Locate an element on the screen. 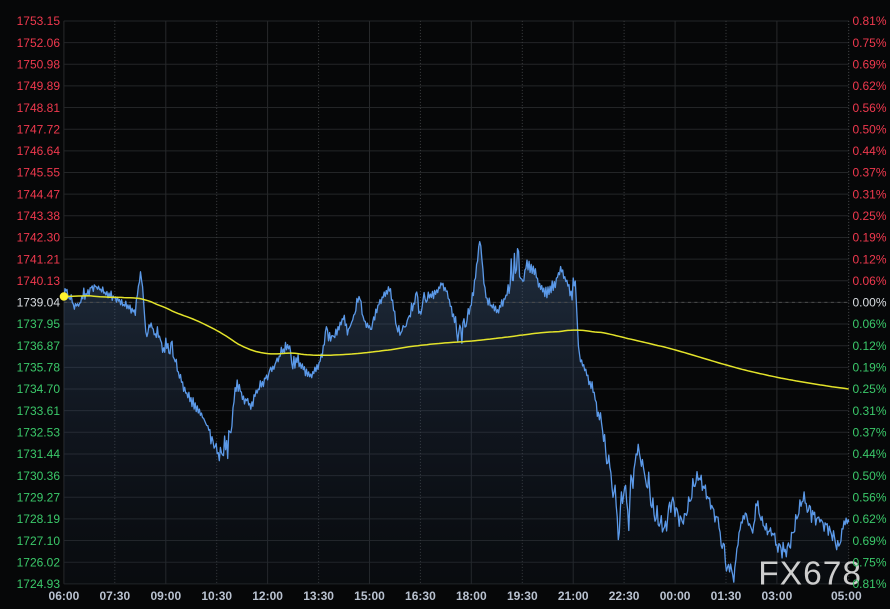  svg-text: 1748.81 is located at coordinates (39, 108).